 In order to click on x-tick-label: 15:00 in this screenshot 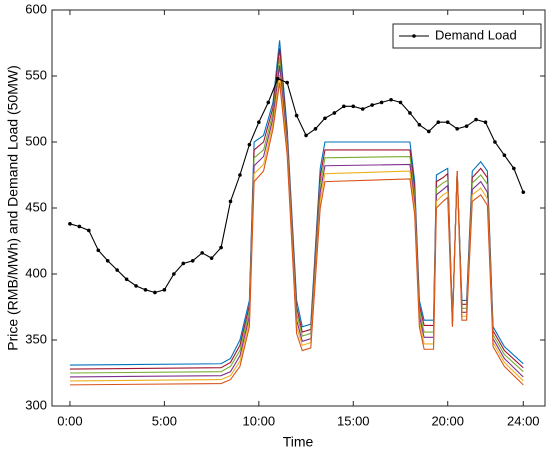, I will do `click(353, 420)`.